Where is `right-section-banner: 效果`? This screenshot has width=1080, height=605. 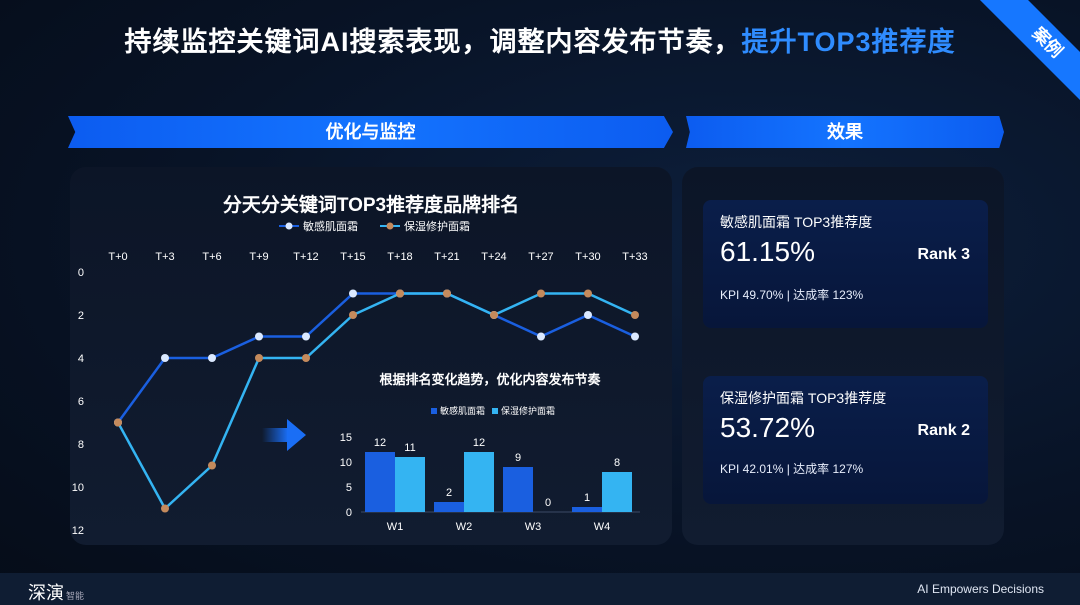 right-section-banner: 效果 is located at coordinates (845, 132).